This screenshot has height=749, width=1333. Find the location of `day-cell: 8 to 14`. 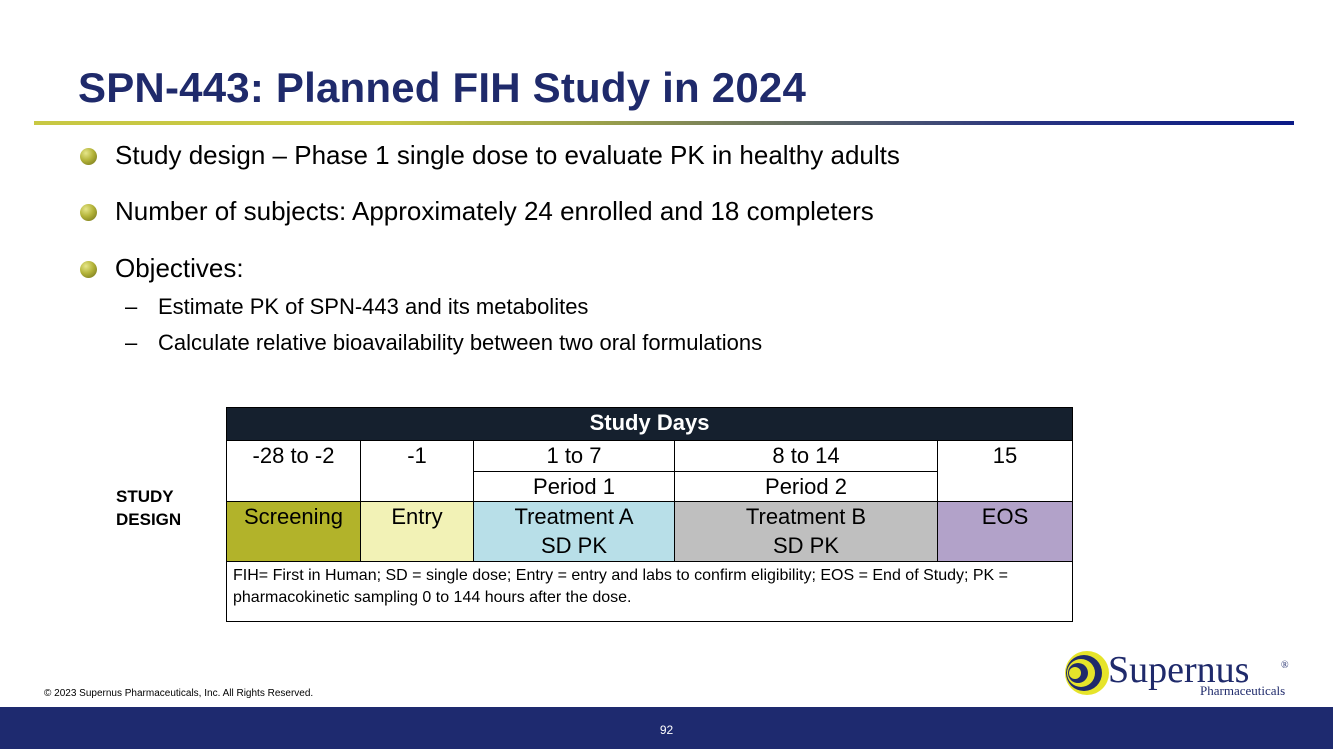

day-cell: 8 to 14 is located at coordinates (806, 456).